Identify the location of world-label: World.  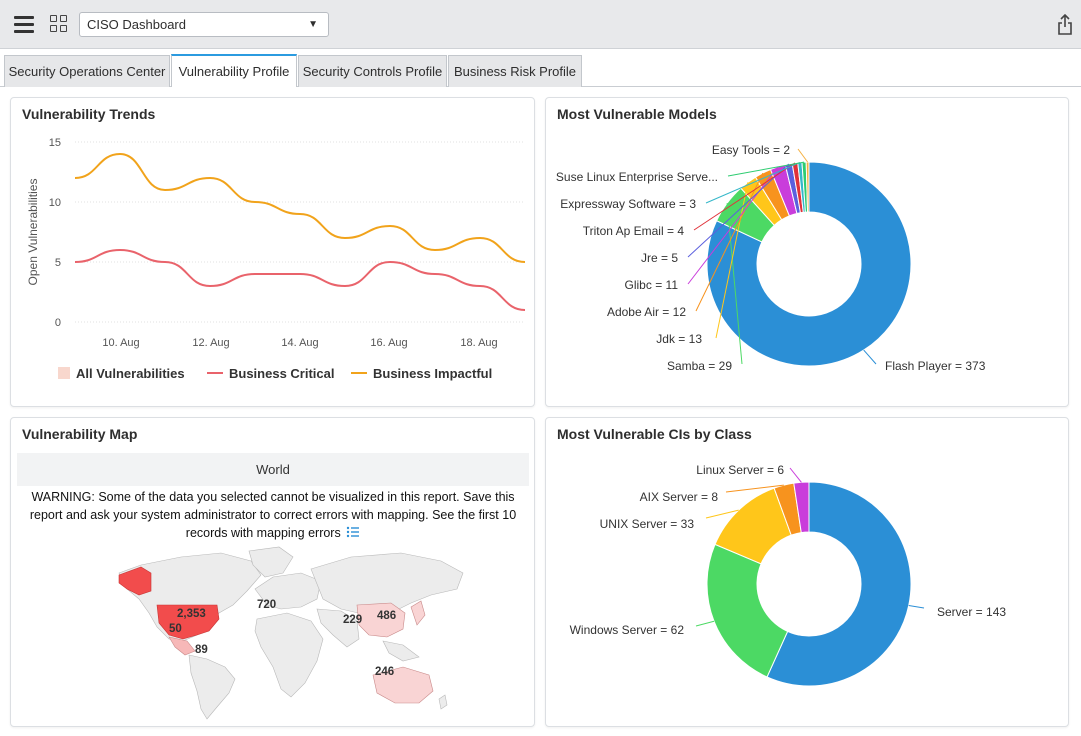
(273, 469).